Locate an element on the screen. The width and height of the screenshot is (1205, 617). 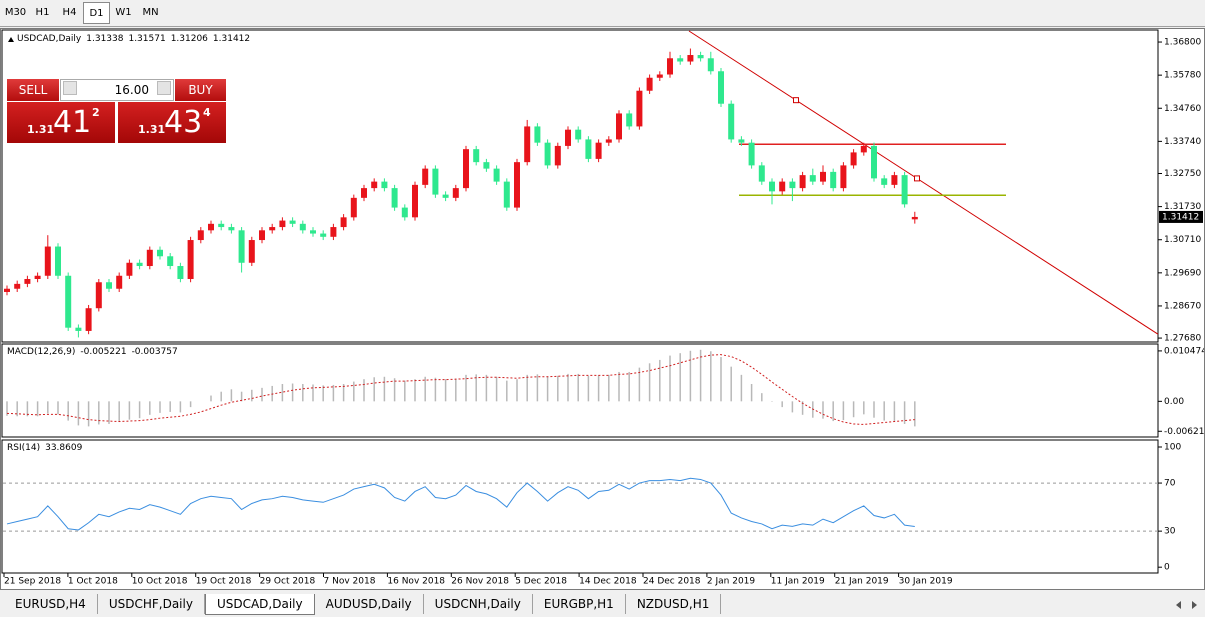
current-price-label: 1.31412 is located at coordinates (1180, 217).